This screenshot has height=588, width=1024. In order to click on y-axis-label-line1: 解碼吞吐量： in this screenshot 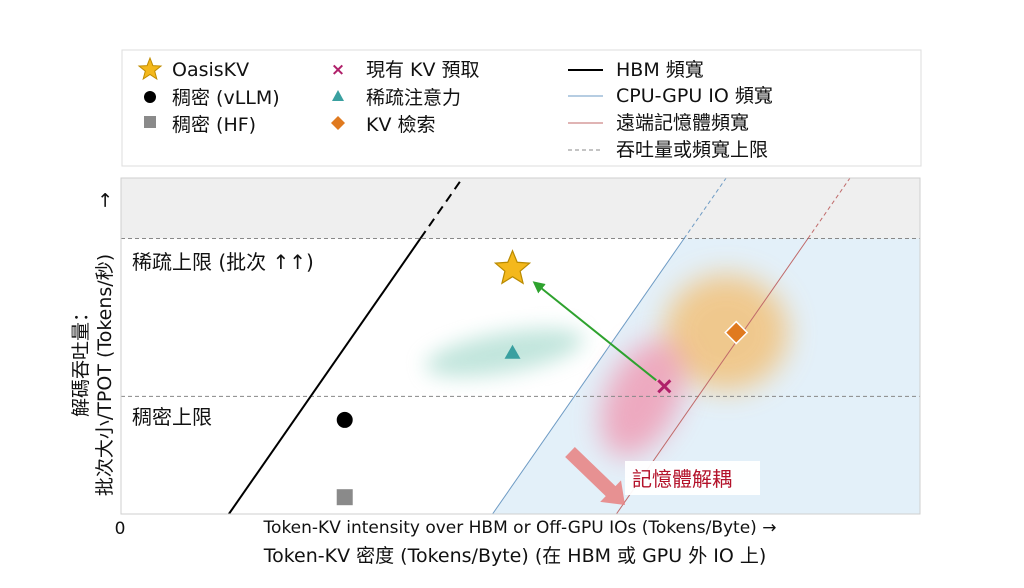, I will do `click(81, 360)`.